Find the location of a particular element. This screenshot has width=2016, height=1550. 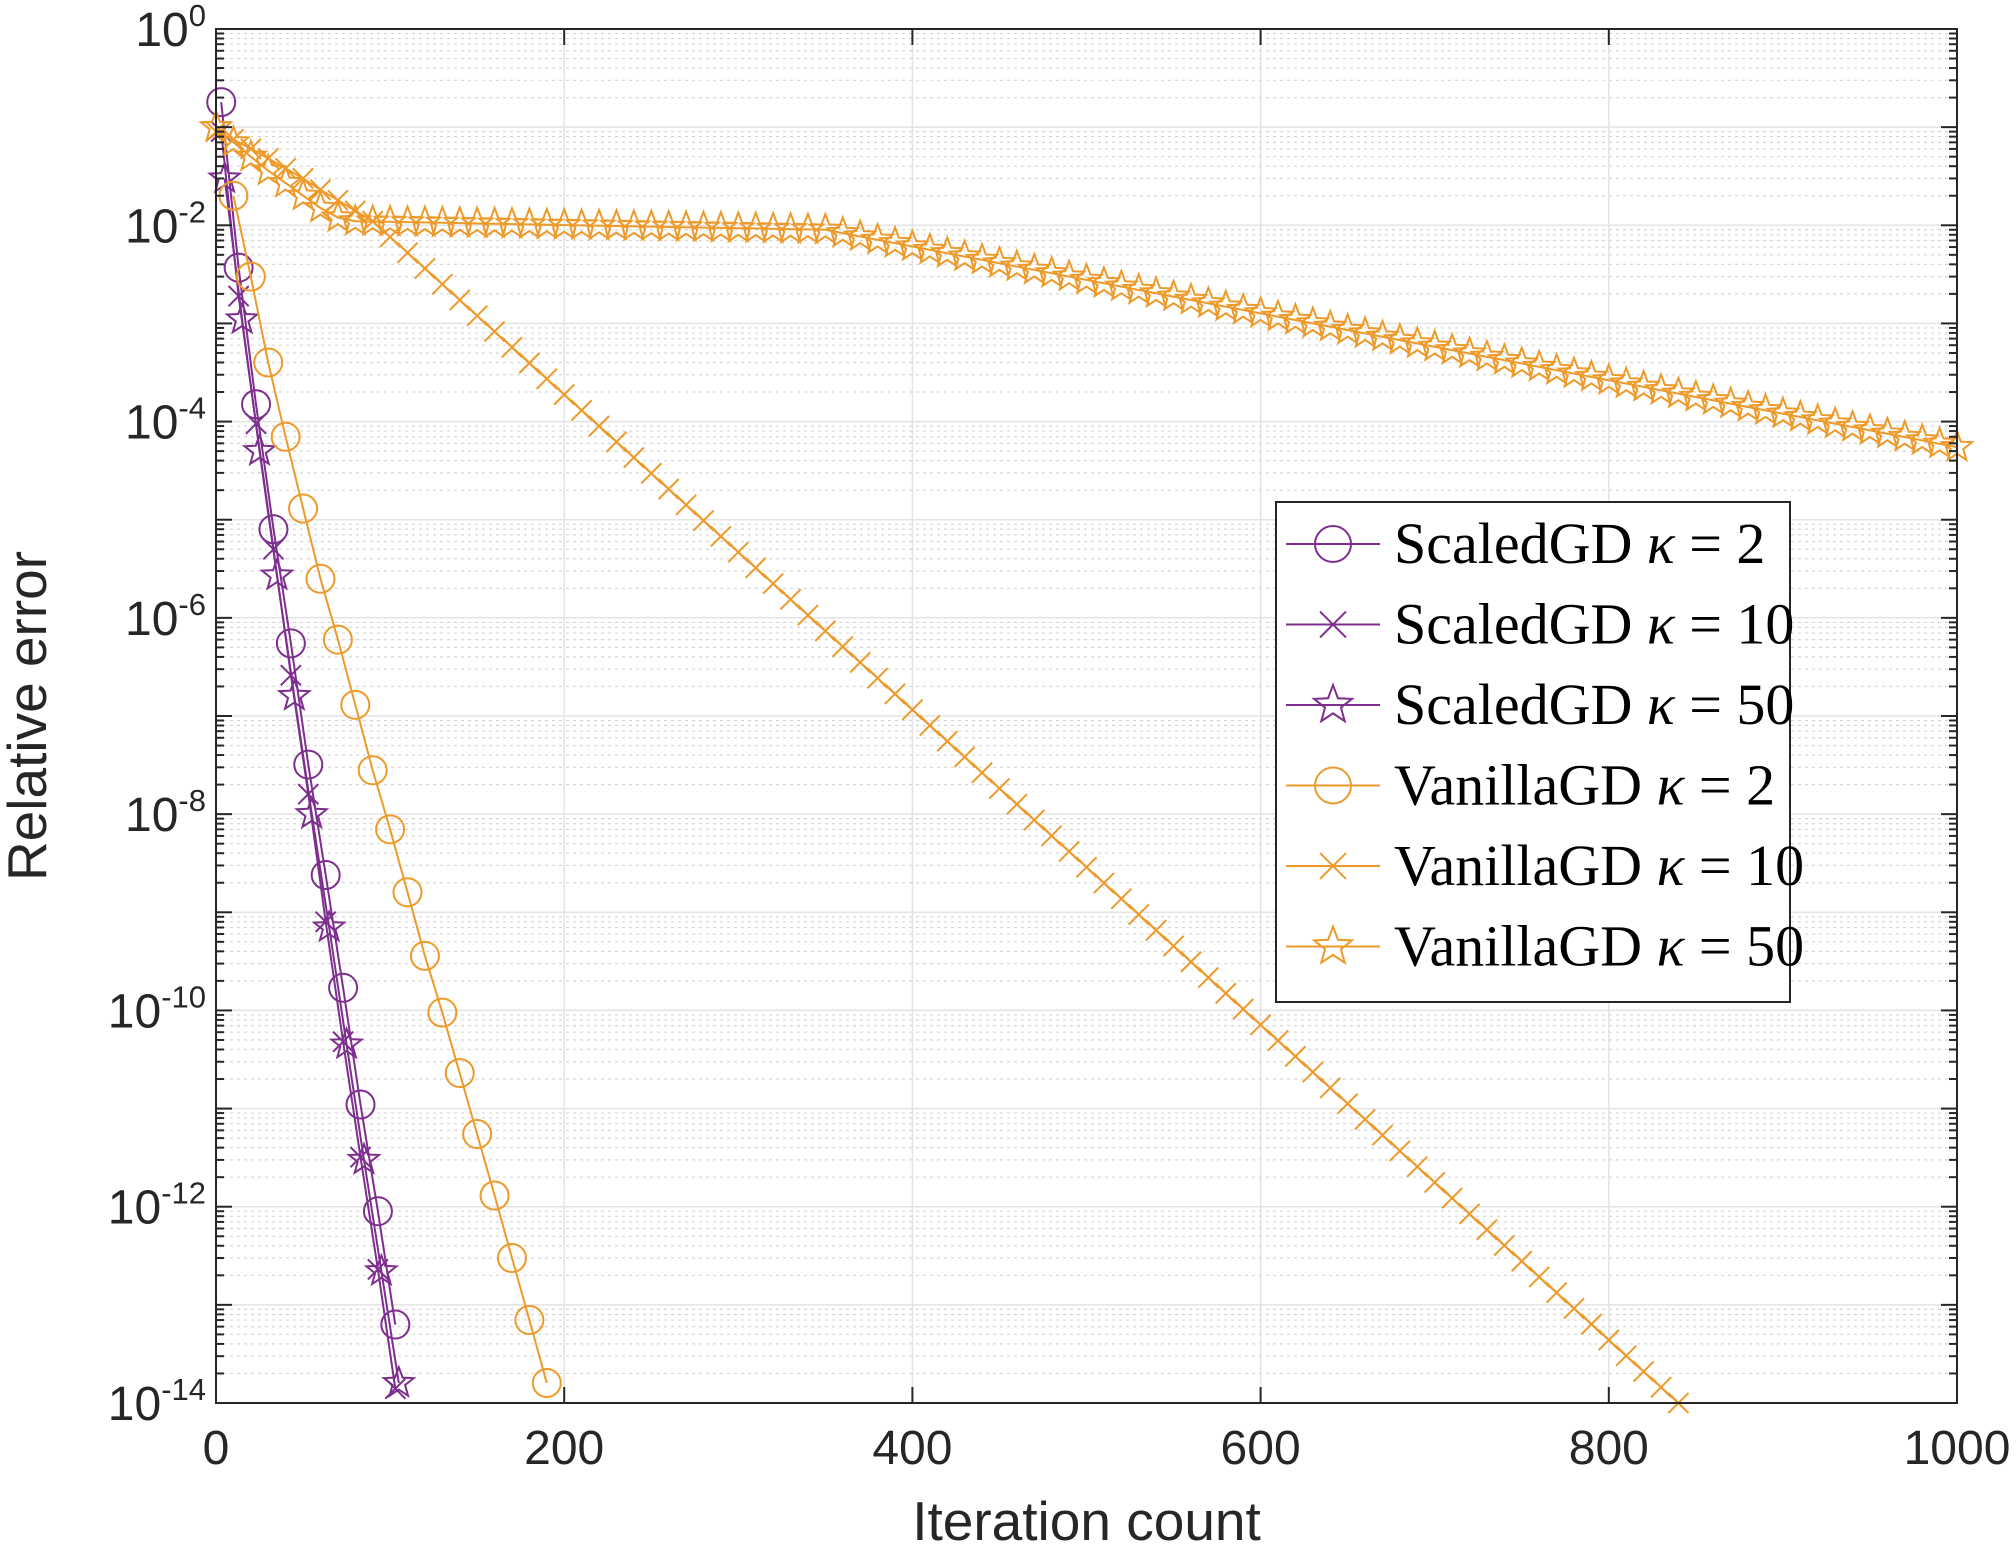

legend-label: VanillaGD κ = 10 is located at coordinates (1599, 865).